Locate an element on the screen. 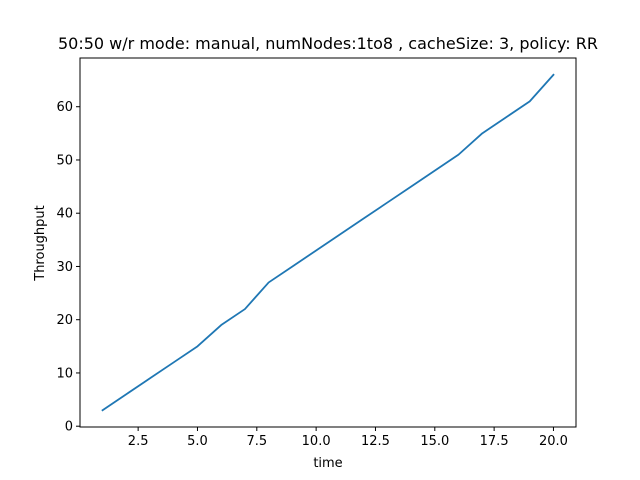  x-tick-label: 2.5 is located at coordinates (138, 441).